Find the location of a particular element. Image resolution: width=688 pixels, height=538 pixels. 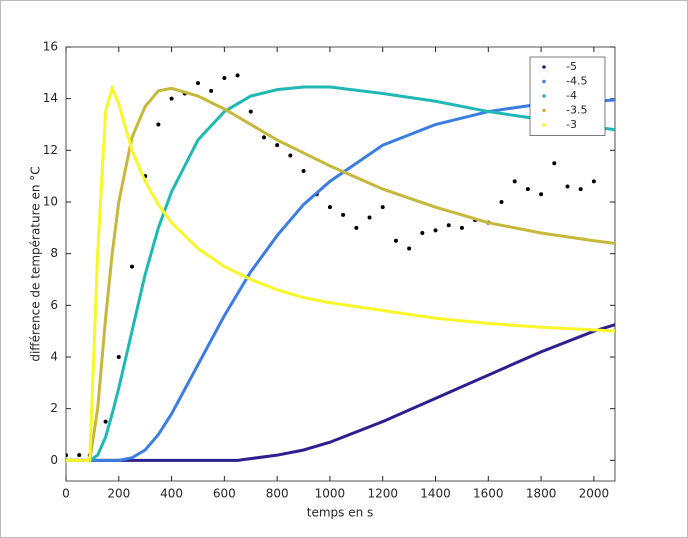

y-tick-label: 4 is located at coordinates (54, 357).